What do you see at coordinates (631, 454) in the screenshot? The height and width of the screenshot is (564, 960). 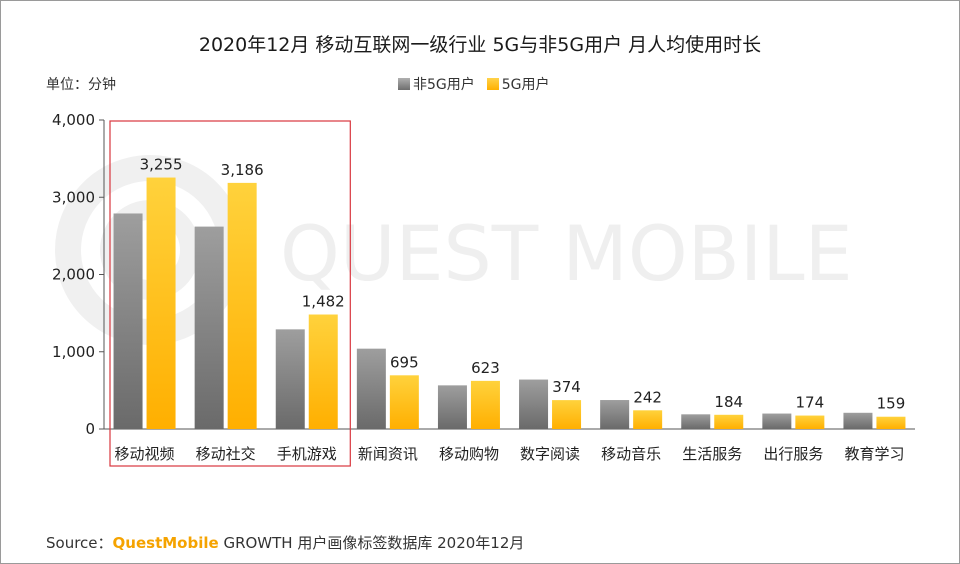 I see `x-category-label: 移动音乐` at bounding box center [631, 454].